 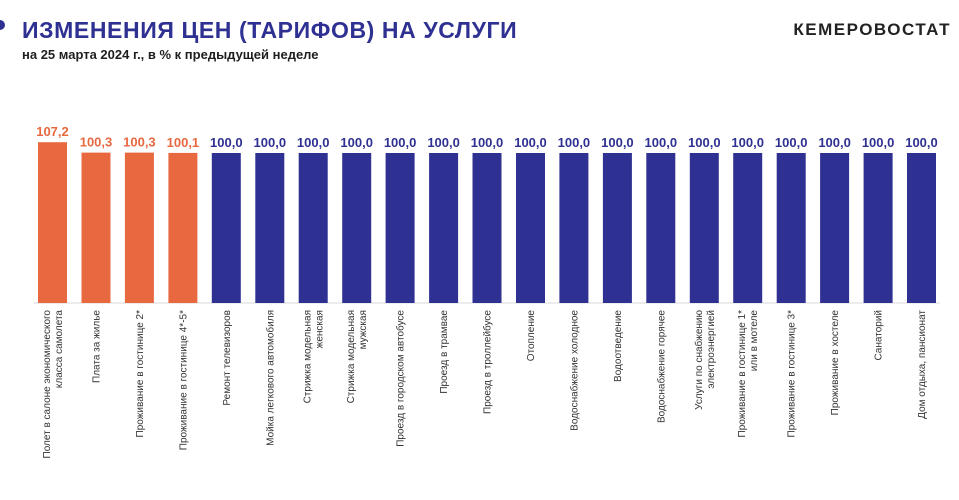 I want to click on value-label-4: 100,1, so click(x=183, y=142).